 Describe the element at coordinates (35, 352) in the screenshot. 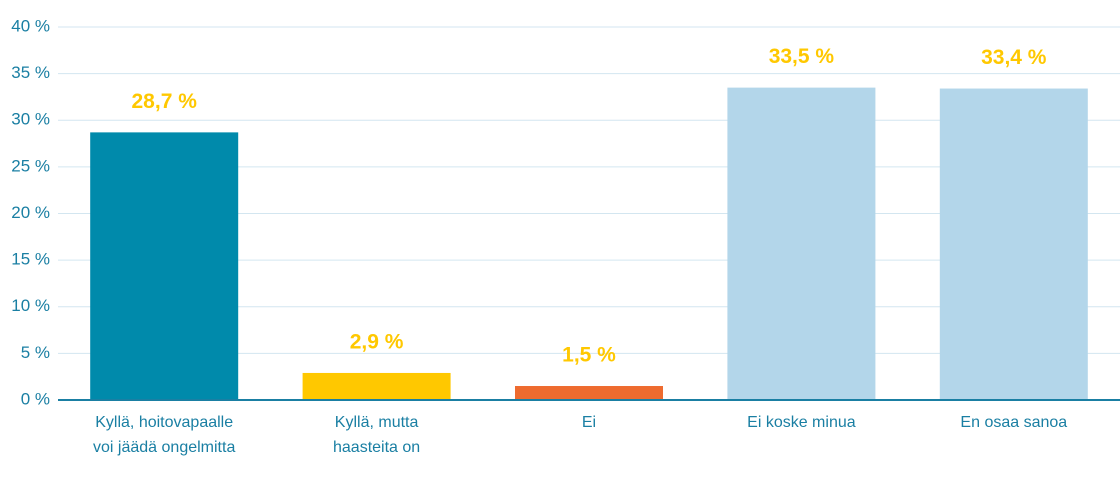

I see `y-tick-label: 5 %` at that location.